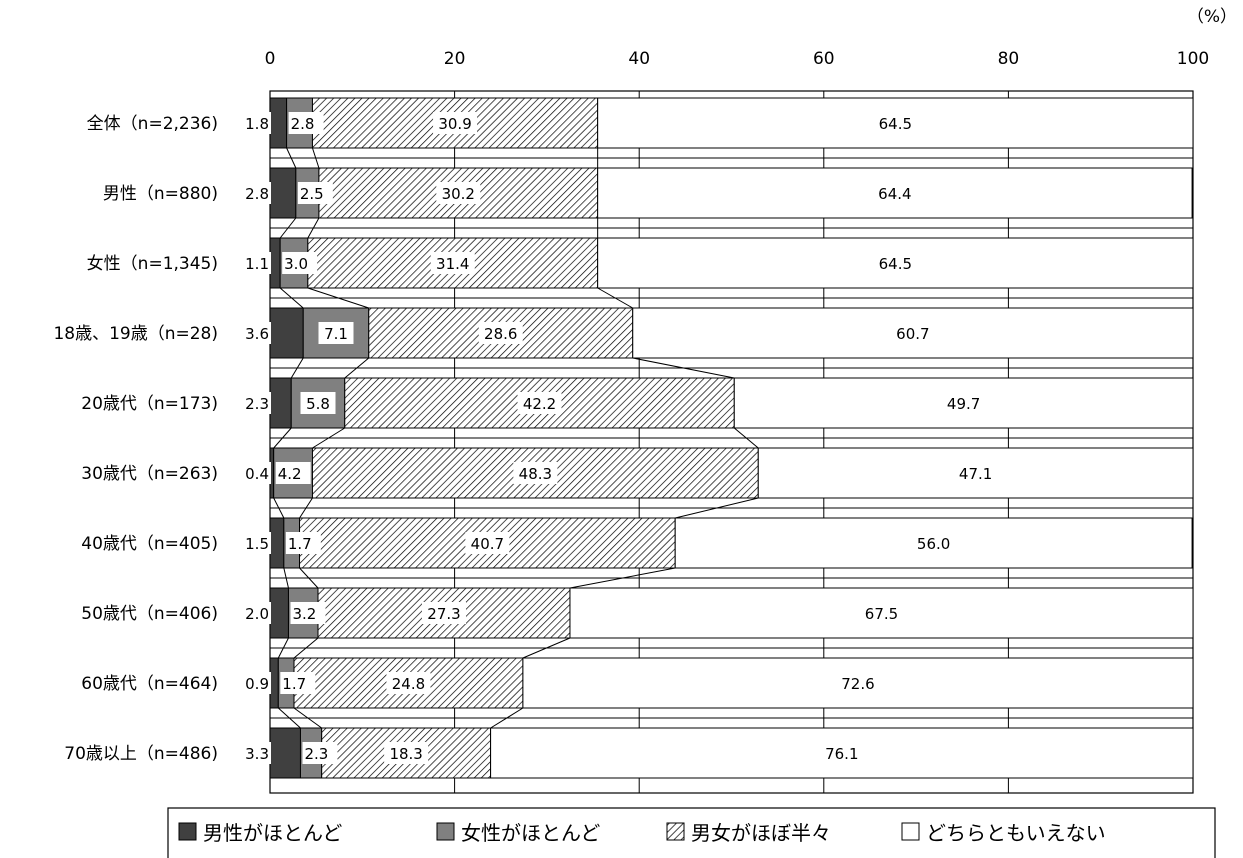  I want to click on data-label: 47.1, so click(975, 474).